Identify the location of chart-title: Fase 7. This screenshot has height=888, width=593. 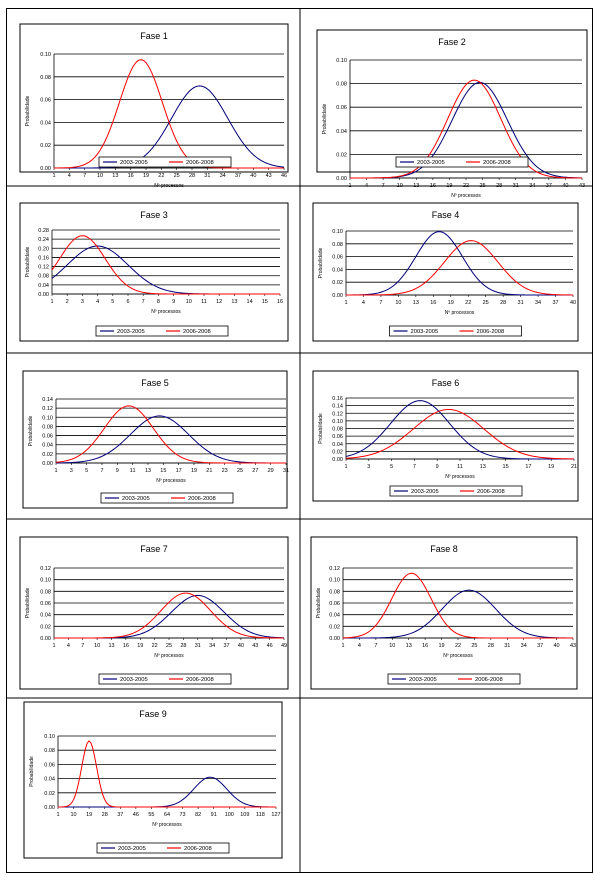
(154, 549).